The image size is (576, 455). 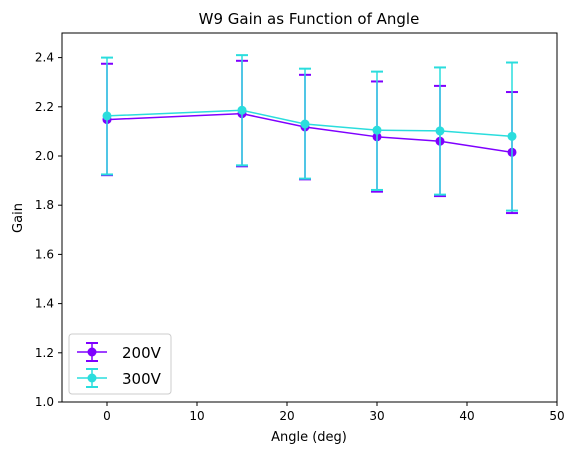 What do you see at coordinates (196, 416) in the screenshot?
I see `x-tick-label: 10` at bounding box center [196, 416].